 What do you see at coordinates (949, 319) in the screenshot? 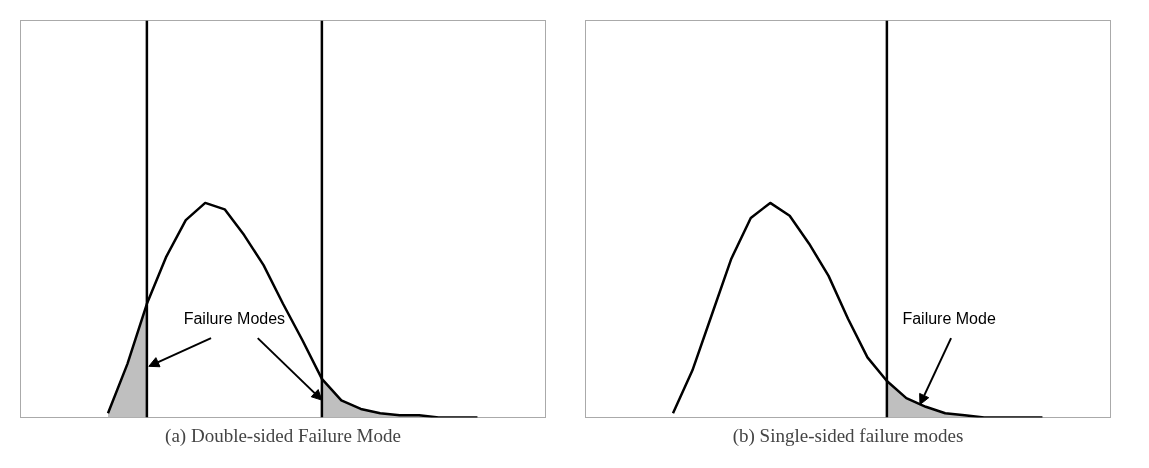
I see `annotation: Failure Mode` at bounding box center [949, 319].